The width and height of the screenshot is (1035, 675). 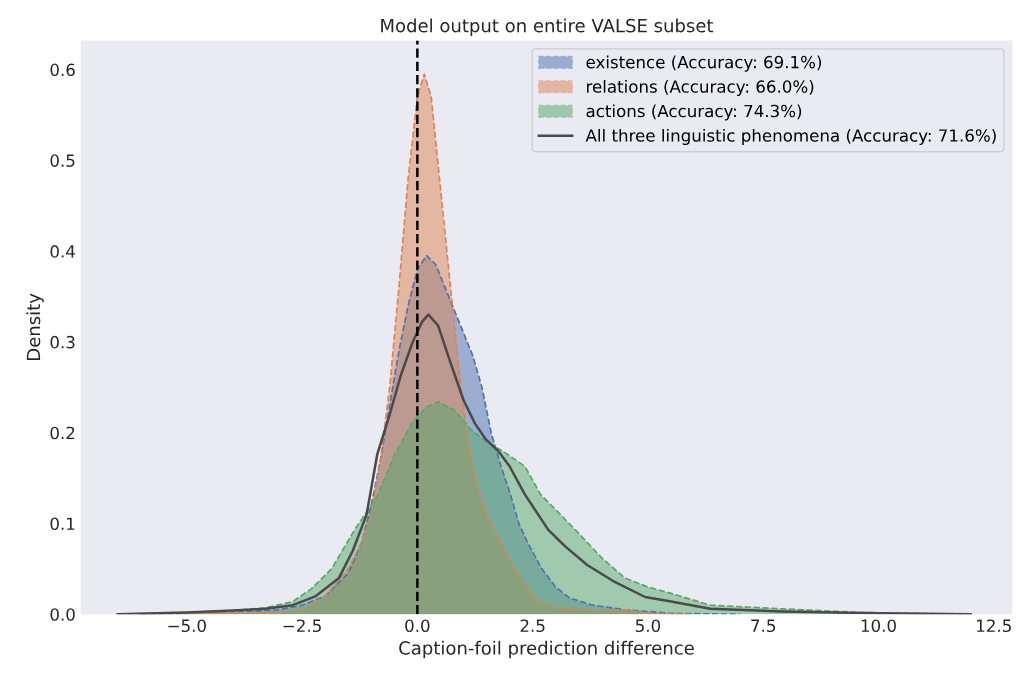 I want to click on legend-label: All three linguistic phenomena (Accuracy: 71.6%), so click(x=790, y=137).